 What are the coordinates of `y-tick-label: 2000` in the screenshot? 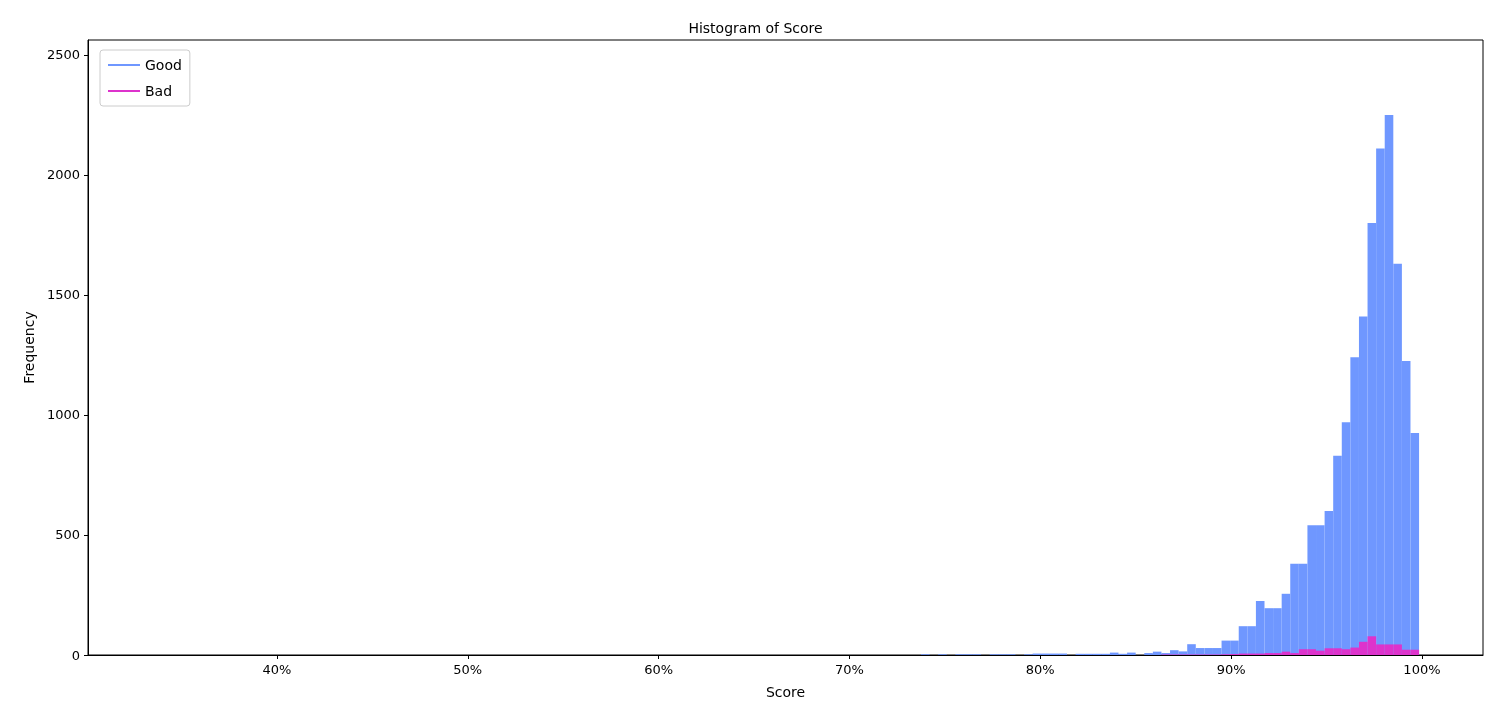 It's located at (63, 175).